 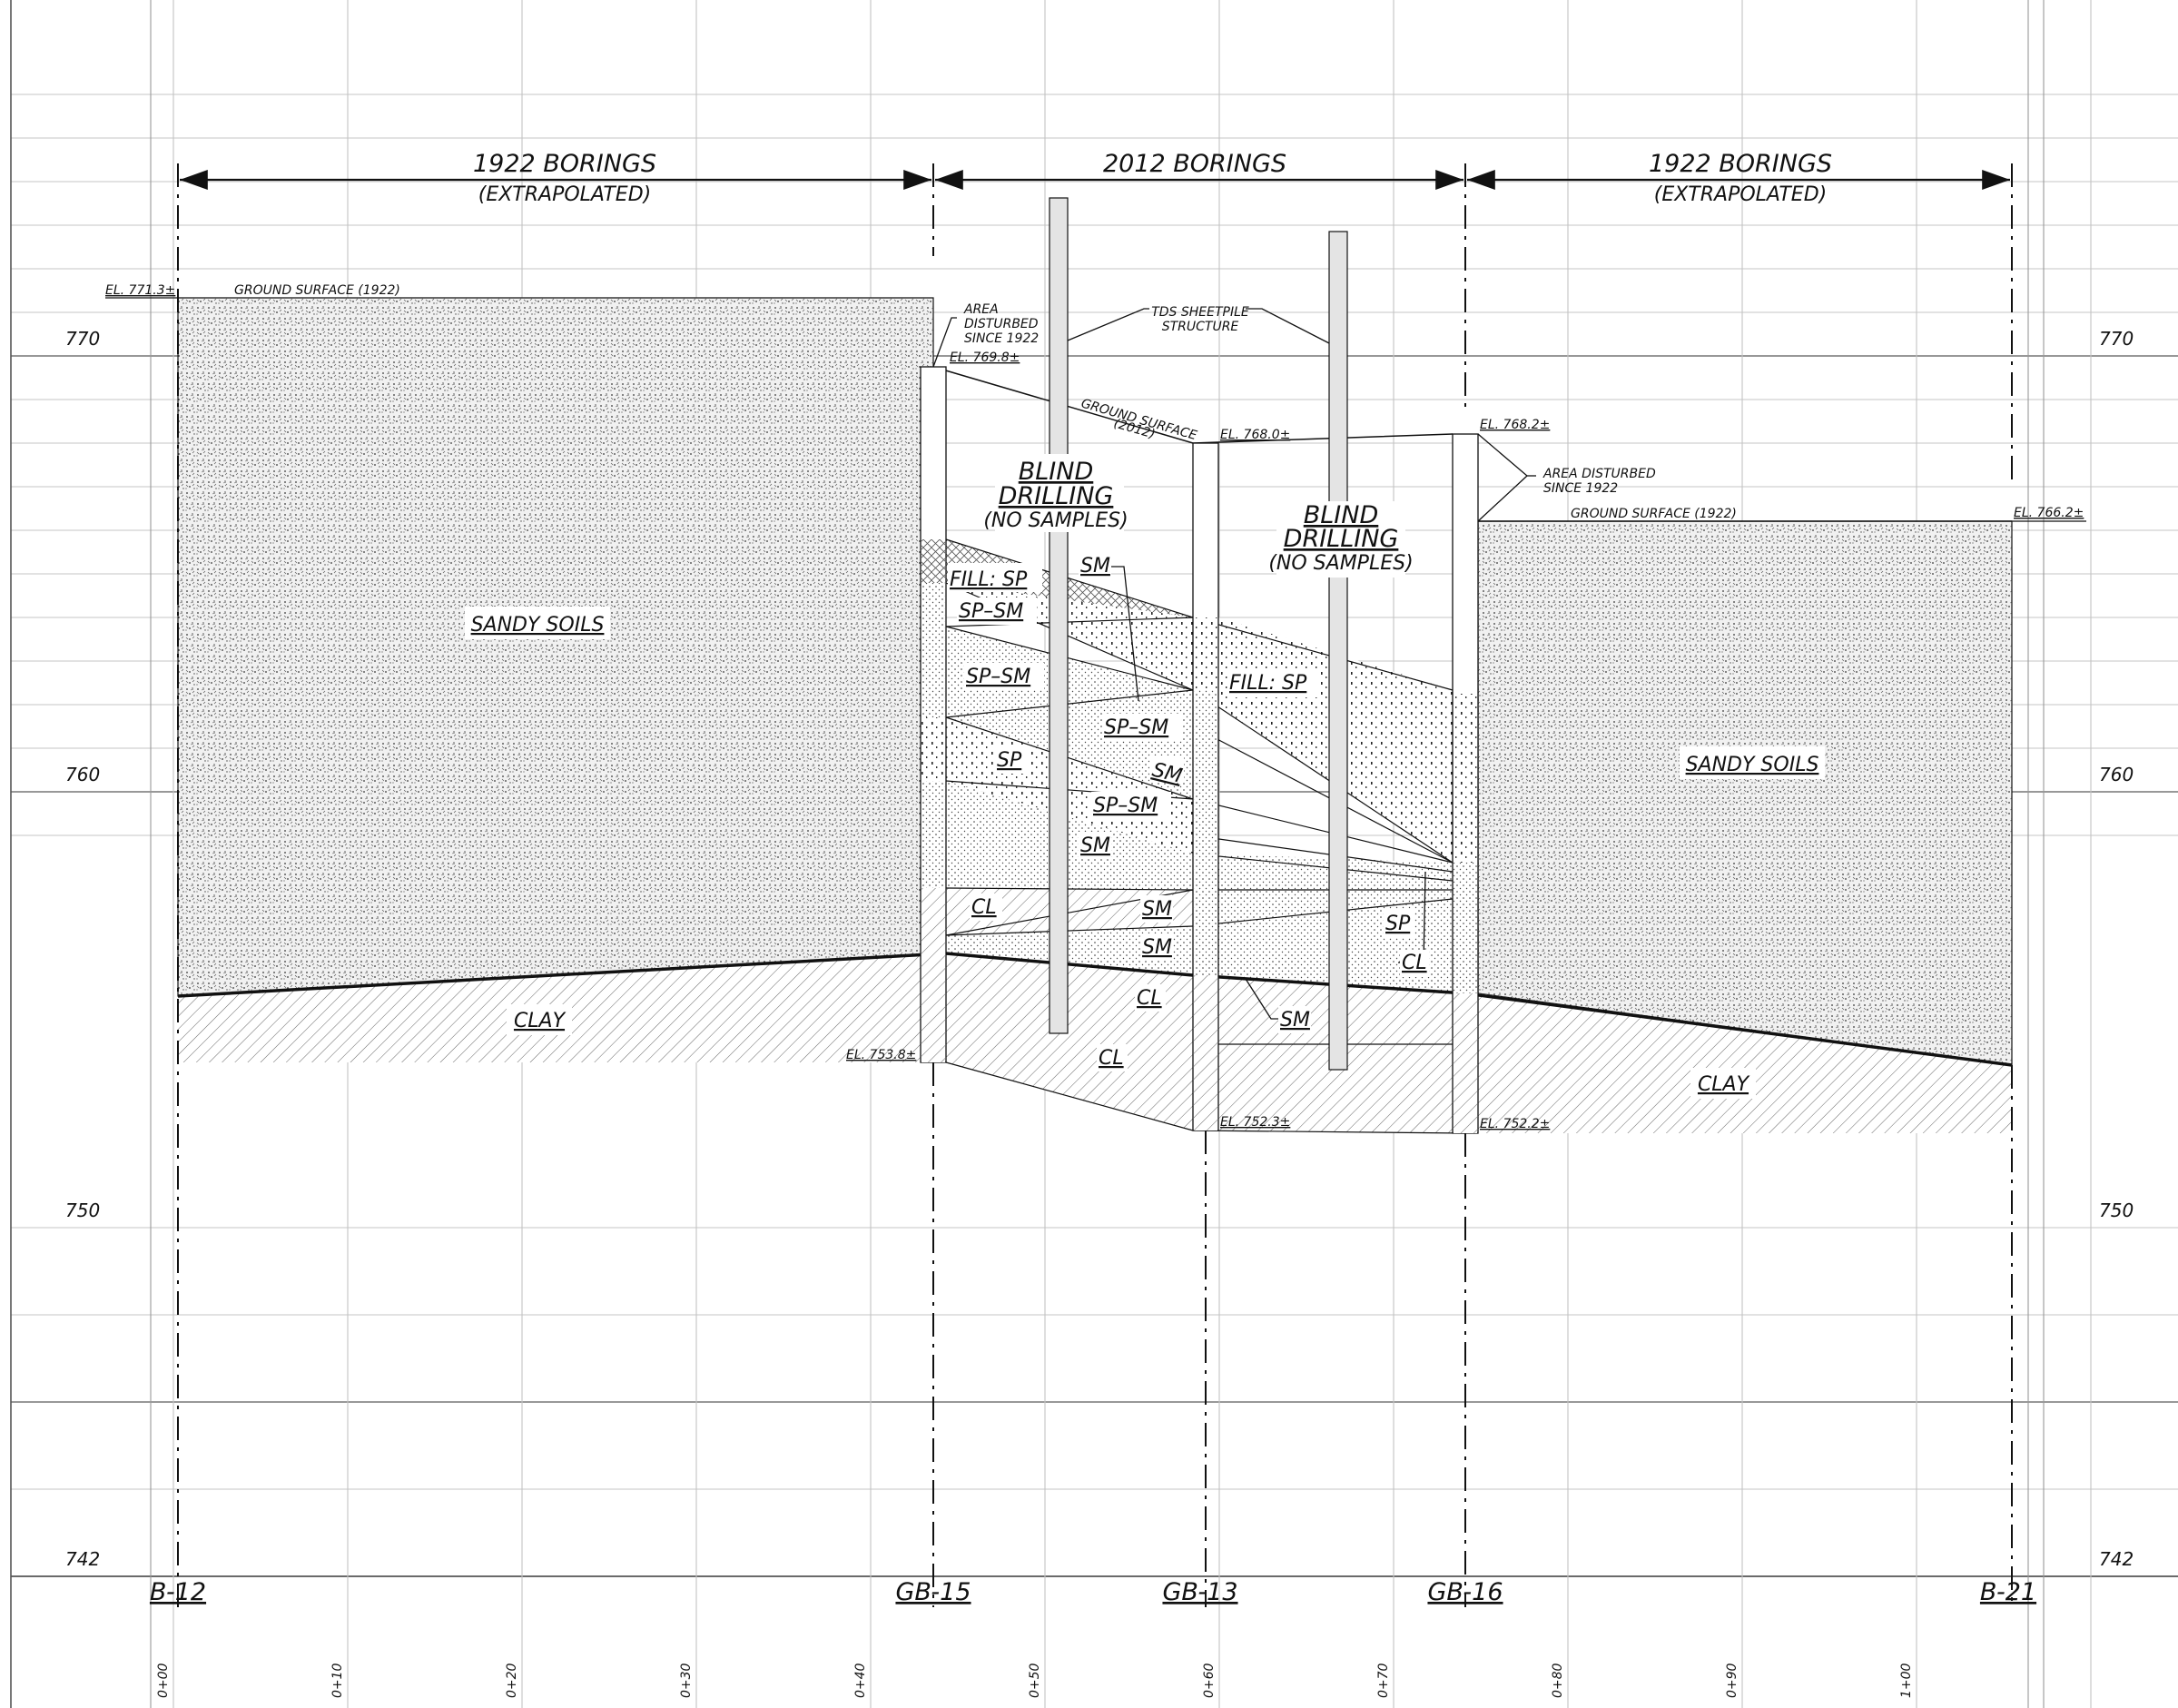 I want to click on gb15-sm-sample, so click(x=933, y=834).